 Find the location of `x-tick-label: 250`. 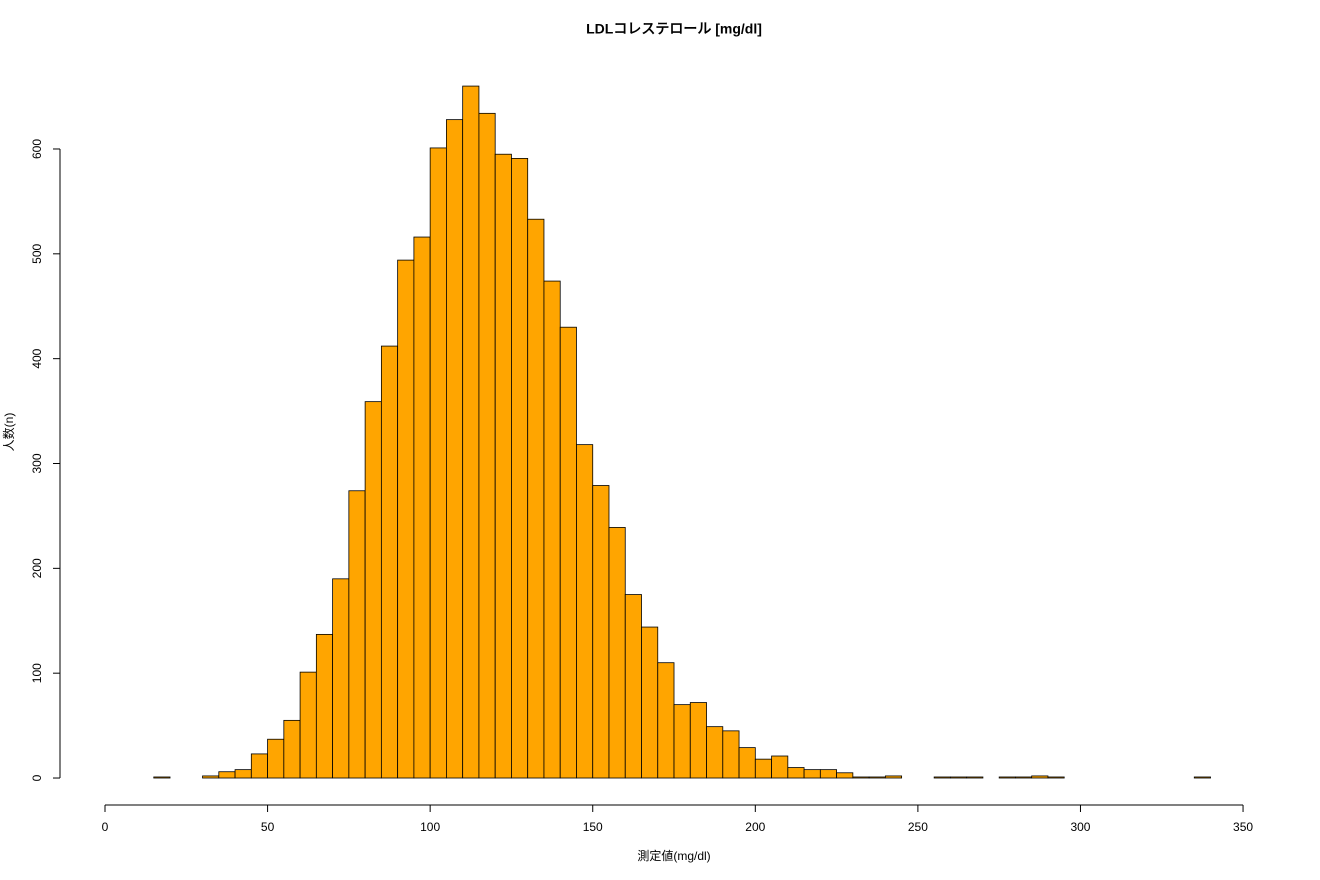

x-tick-label: 250 is located at coordinates (918, 827).